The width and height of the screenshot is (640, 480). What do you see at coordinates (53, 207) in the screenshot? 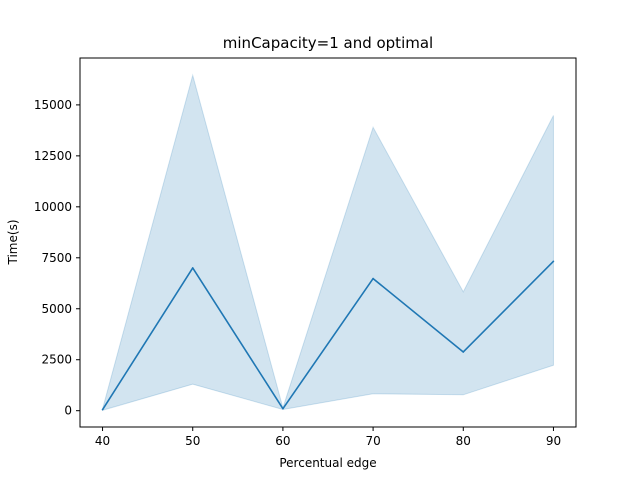
I see `y-tick-label: 10000` at bounding box center [53, 207].